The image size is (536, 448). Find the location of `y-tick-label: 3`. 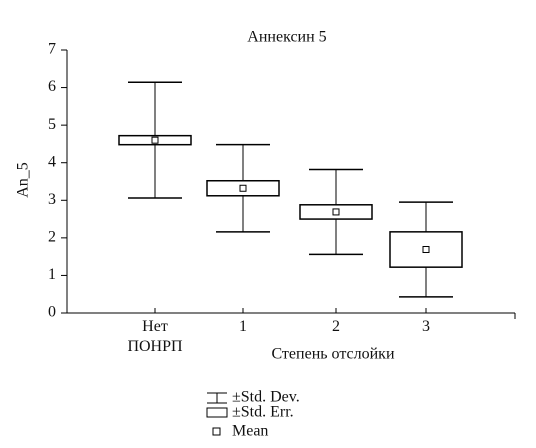

y-tick-label: 3 is located at coordinates (52, 199).